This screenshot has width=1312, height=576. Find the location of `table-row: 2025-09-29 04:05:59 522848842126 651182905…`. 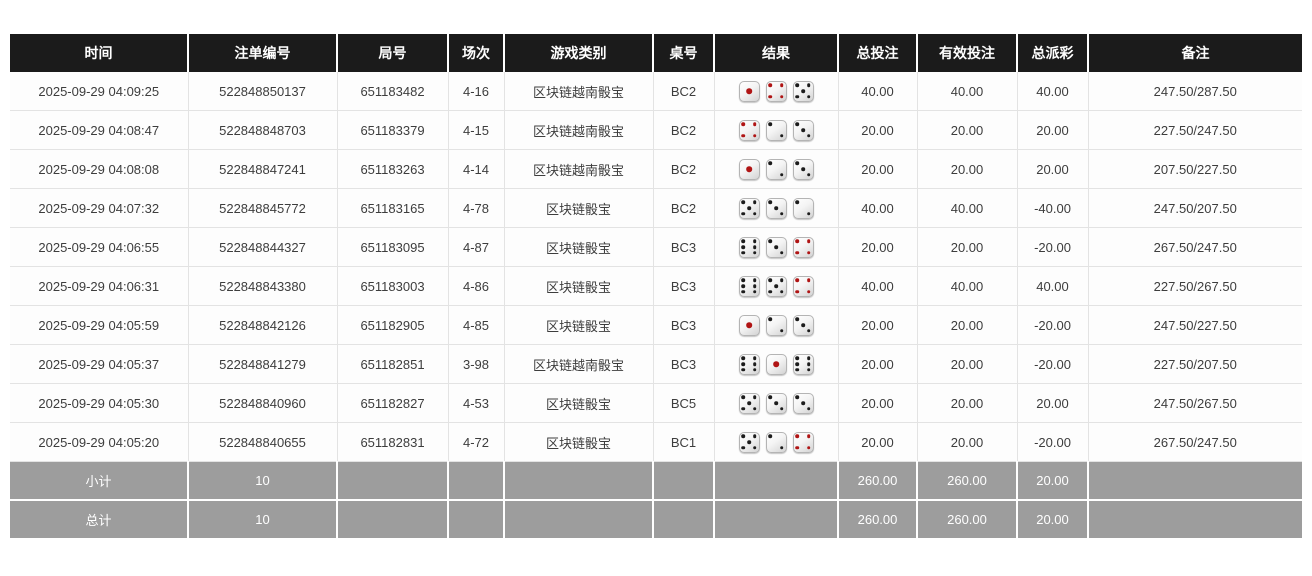

table-row: 2025-09-29 04:05:59 522848842126 651182905… is located at coordinates (656, 325).